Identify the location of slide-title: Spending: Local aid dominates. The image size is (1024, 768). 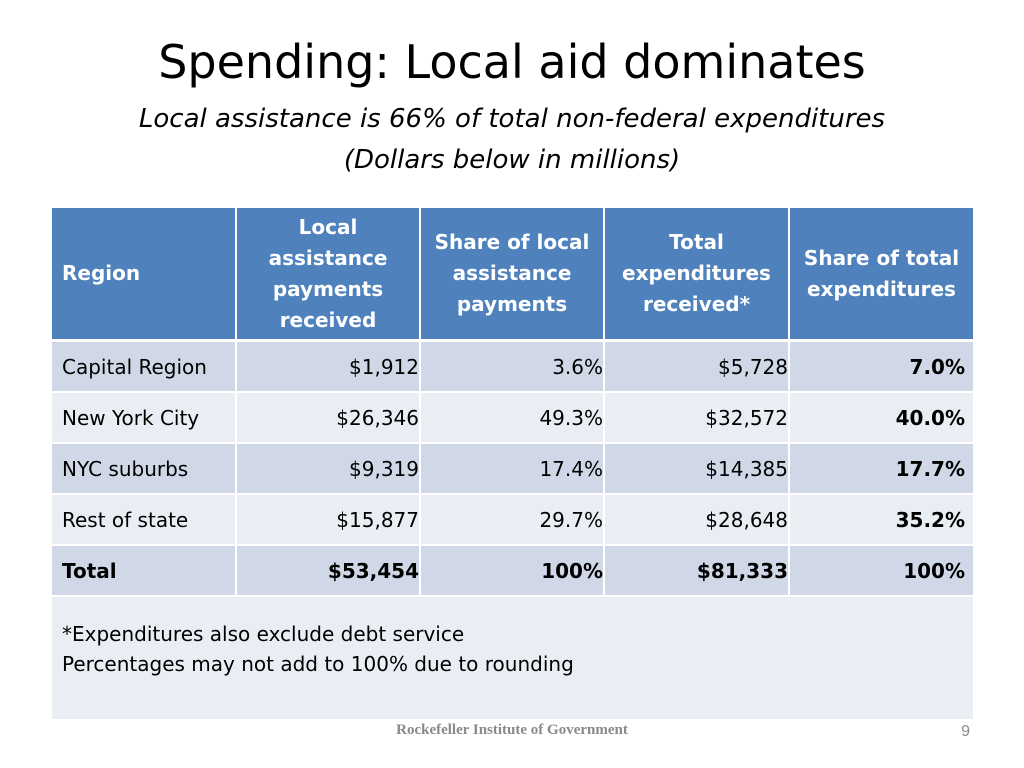
(512, 62).